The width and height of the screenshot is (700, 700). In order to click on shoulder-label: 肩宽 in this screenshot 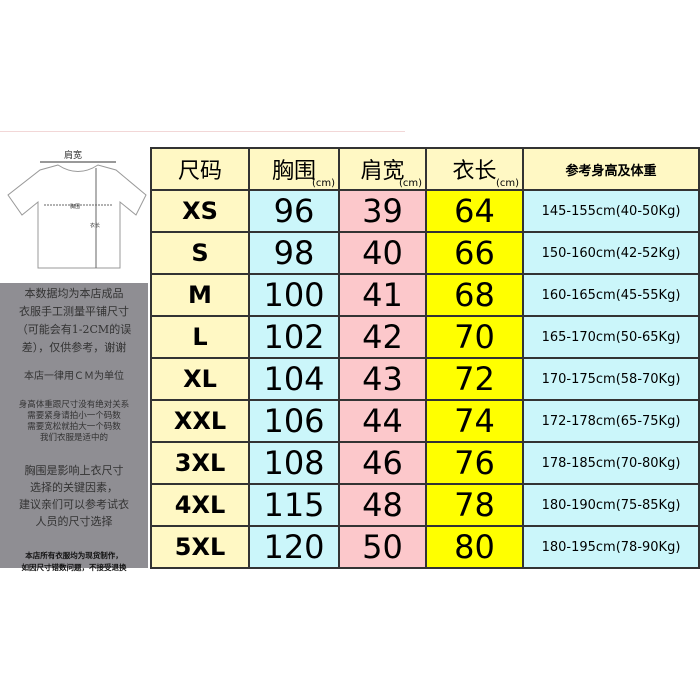, I will do `click(73, 155)`.